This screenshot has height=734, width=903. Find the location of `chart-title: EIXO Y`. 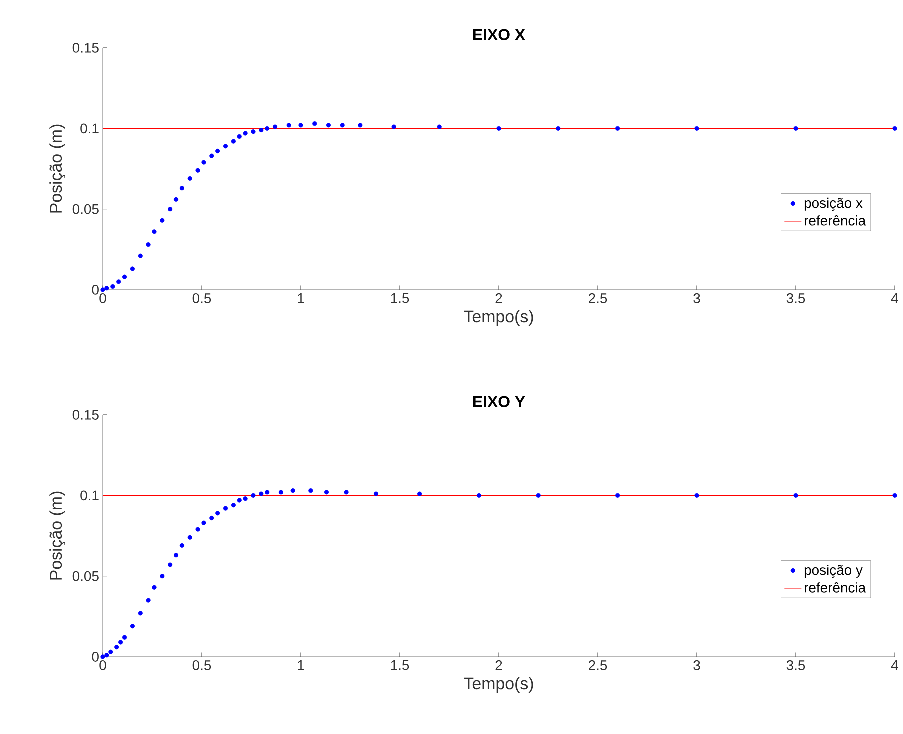

chart-title: EIXO Y is located at coordinates (499, 402).